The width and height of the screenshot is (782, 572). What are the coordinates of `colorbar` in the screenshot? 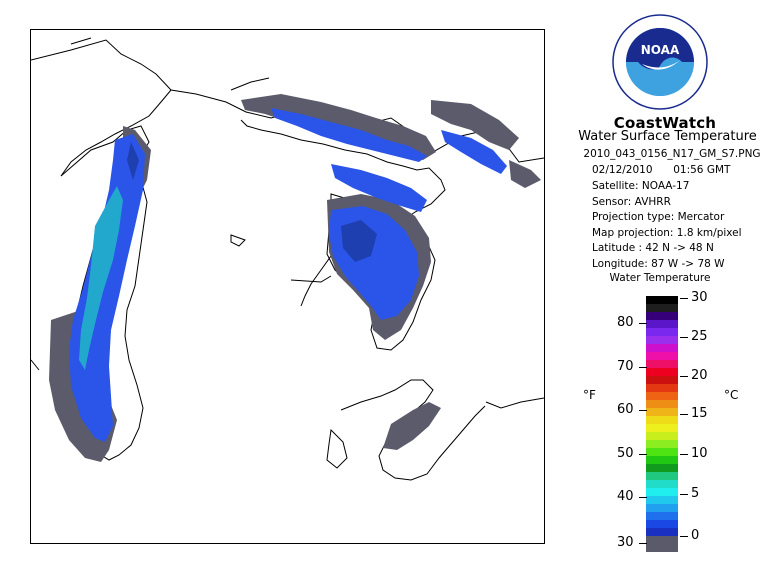 It's located at (662, 424).